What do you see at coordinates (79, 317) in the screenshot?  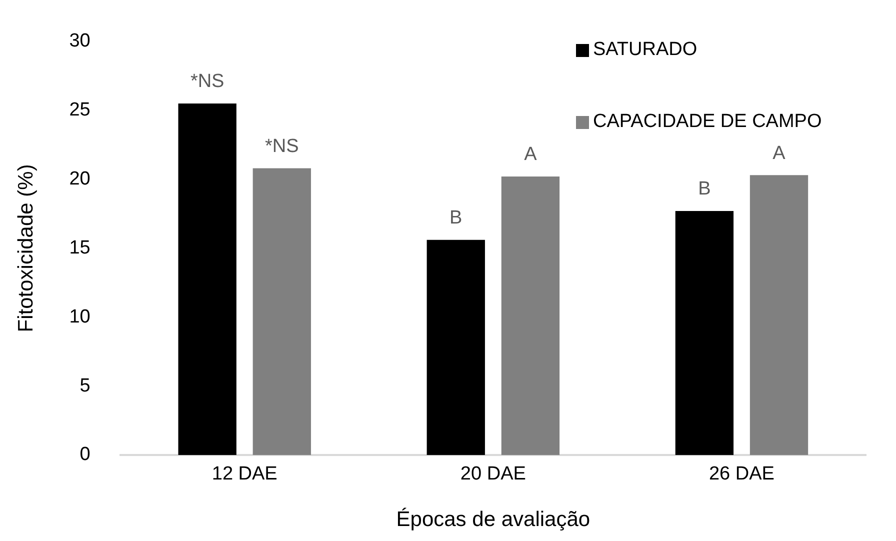 I see `y-tick-label: 10` at bounding box center [79, 317].